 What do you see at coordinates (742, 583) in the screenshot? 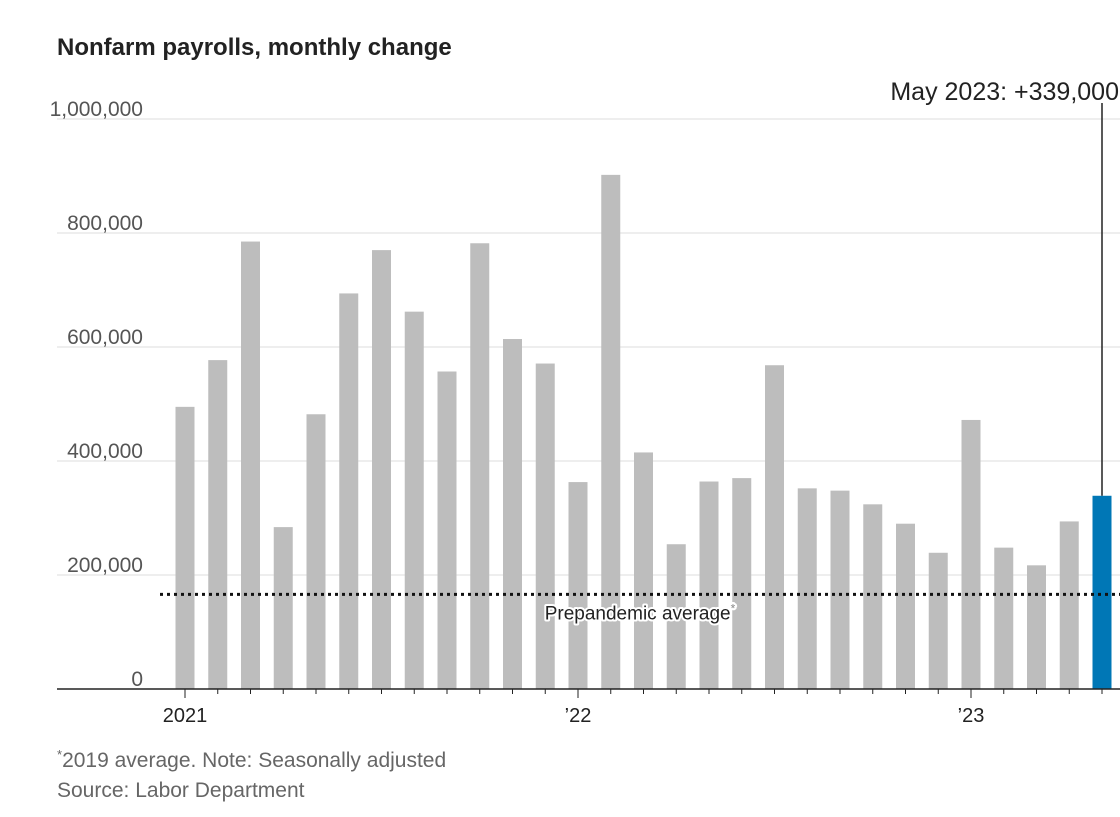
I see `bar-jun-2022` at bounding box center [742, 583].